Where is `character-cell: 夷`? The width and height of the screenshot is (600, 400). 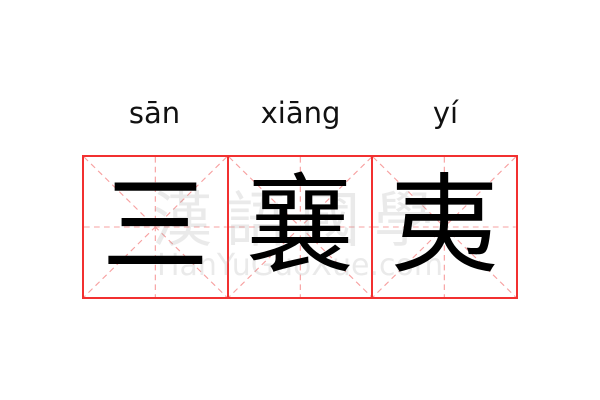
character-cell: 夷 is located at coordinates (445, 227).